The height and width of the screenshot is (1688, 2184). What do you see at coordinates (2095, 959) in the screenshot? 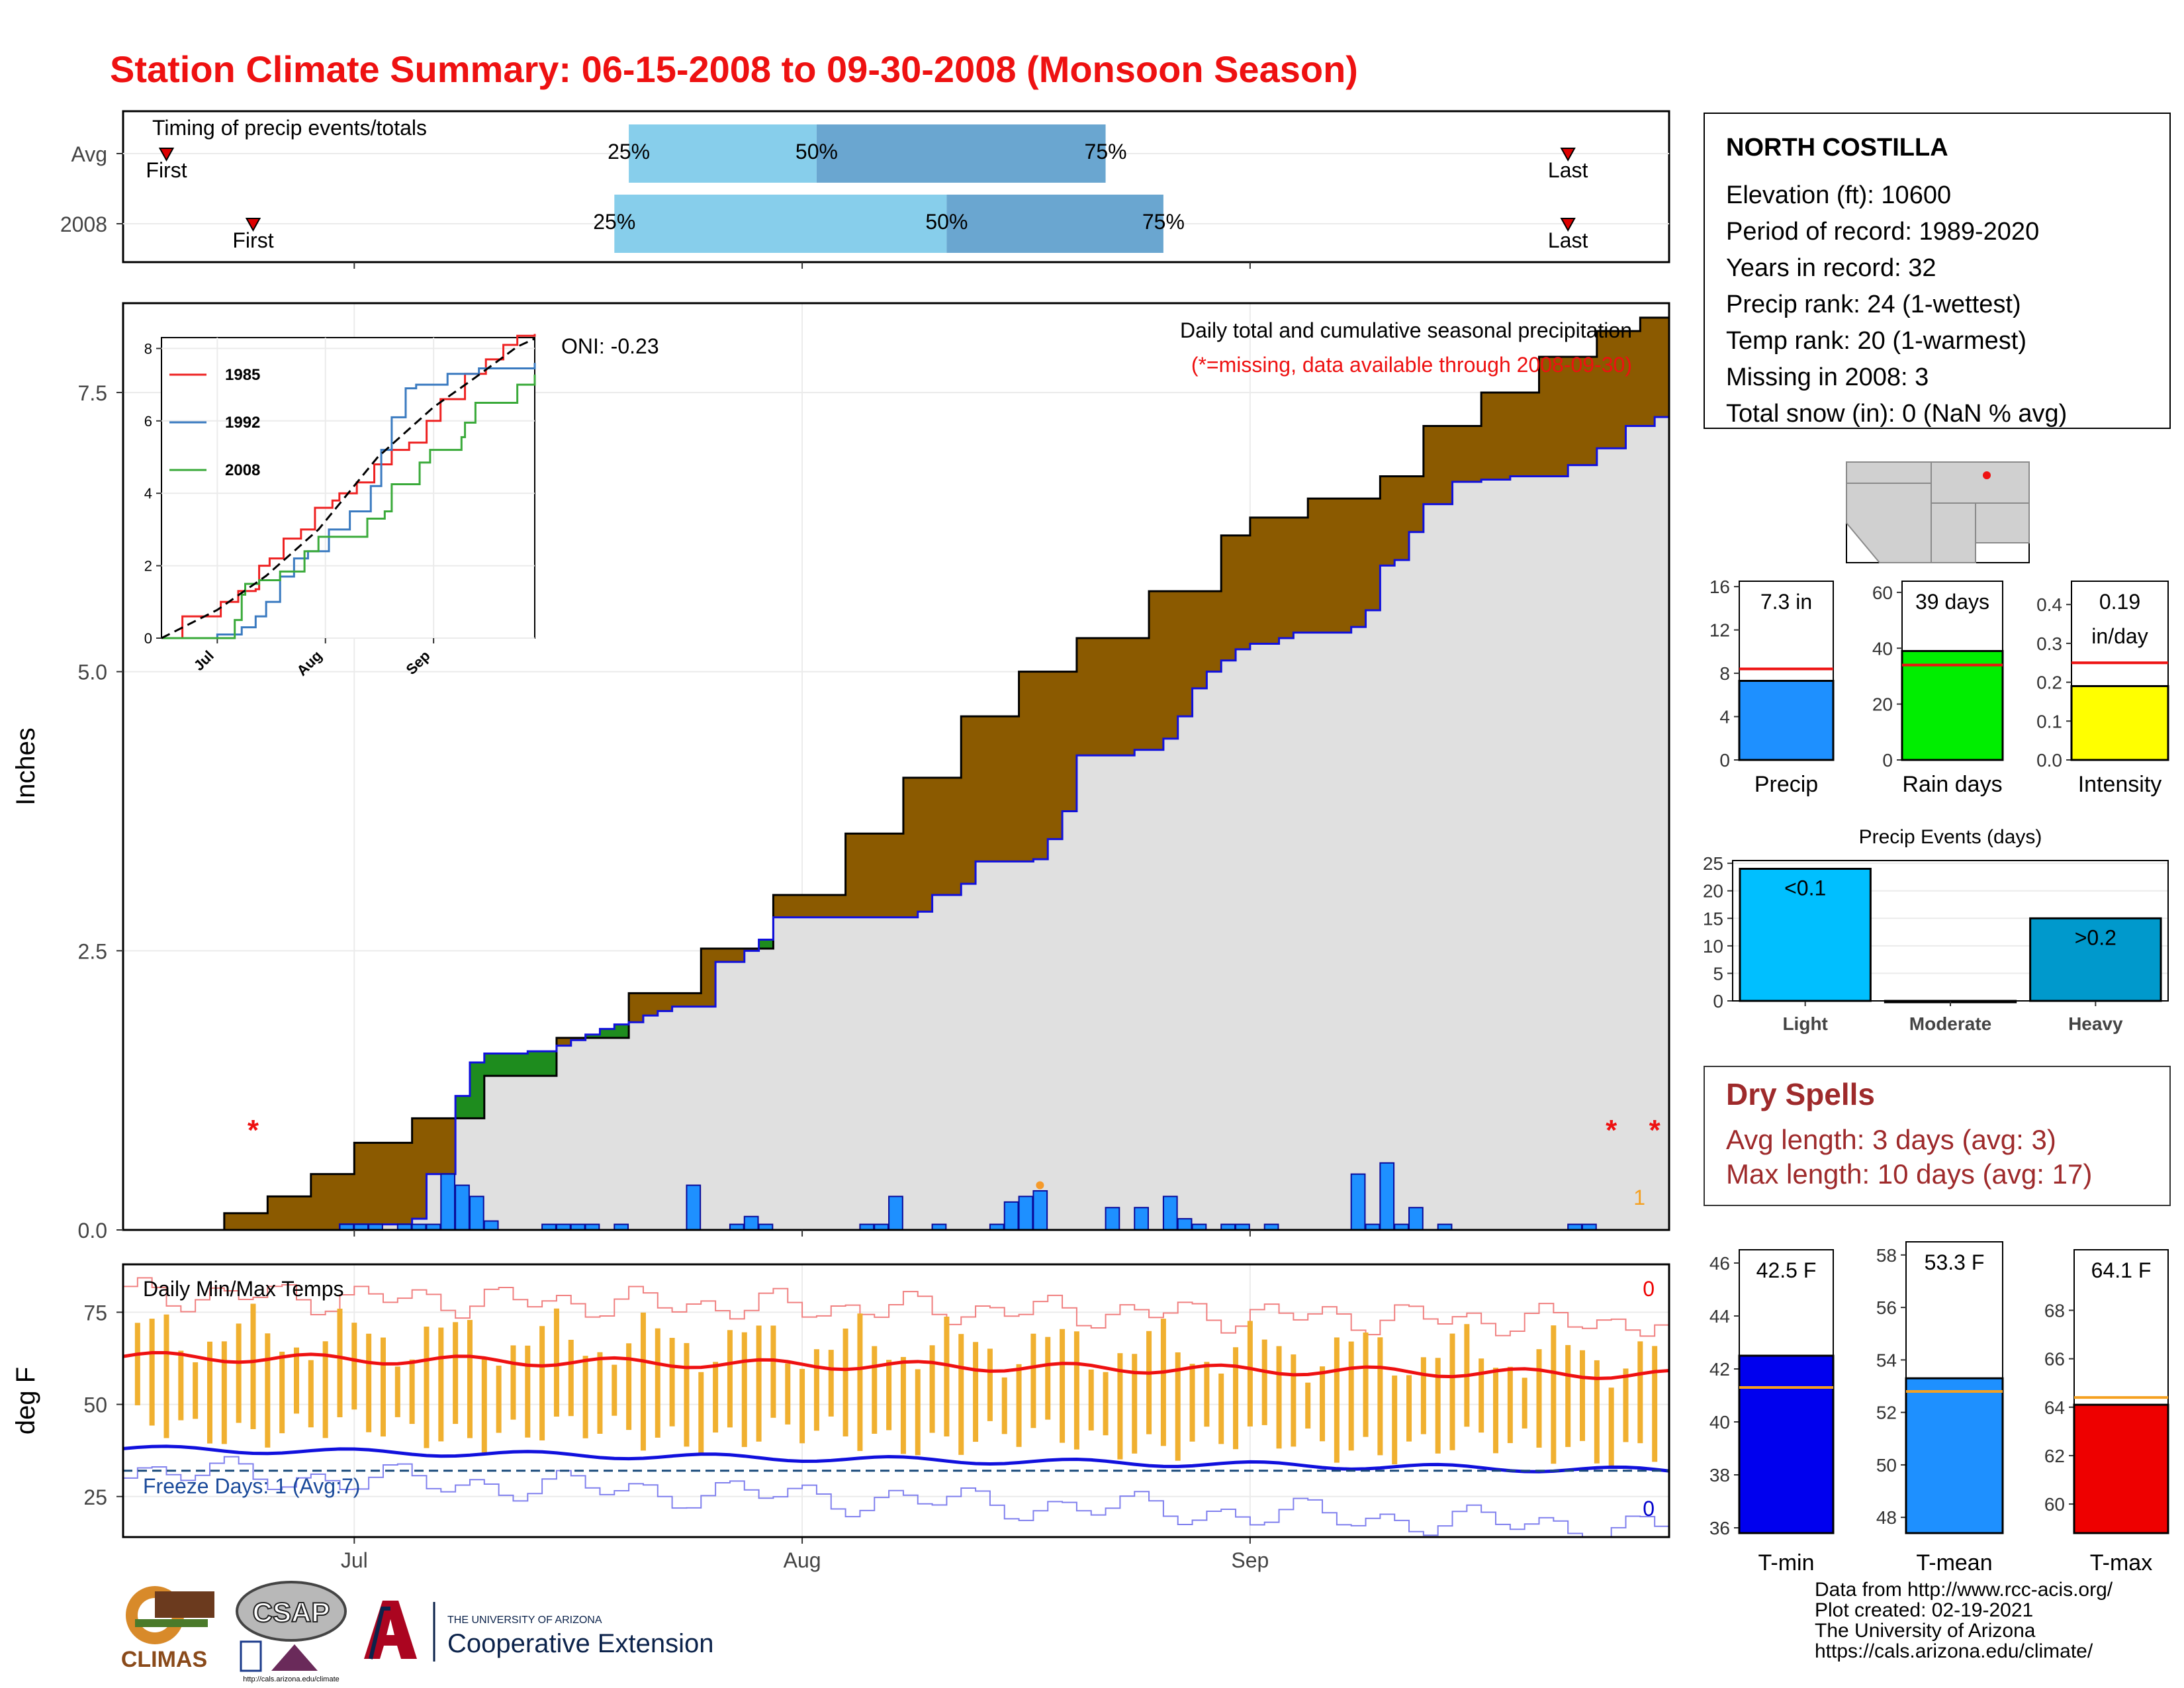
I see `events-bar` at bounding box center [2095, 959].